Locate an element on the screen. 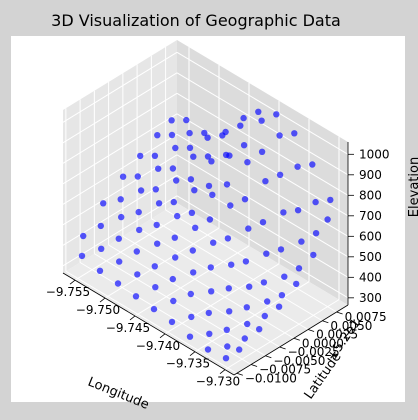 This screenshot has height=420, width=418. x-tick-label: −9.740 is located at coordinates (158, 346).